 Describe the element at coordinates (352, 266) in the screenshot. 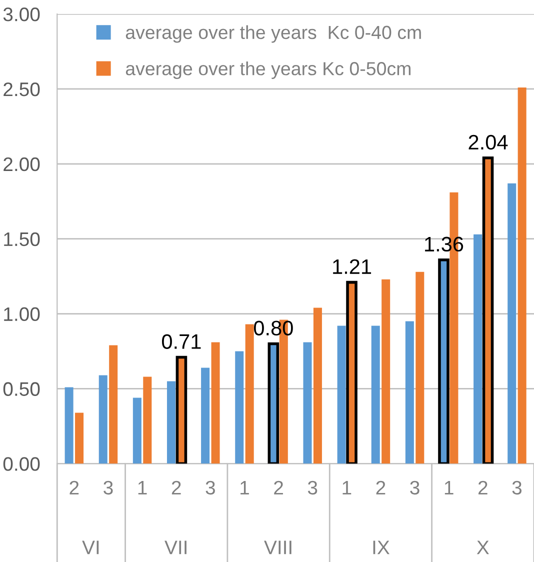

I see `data-label: 1.21` at that location.